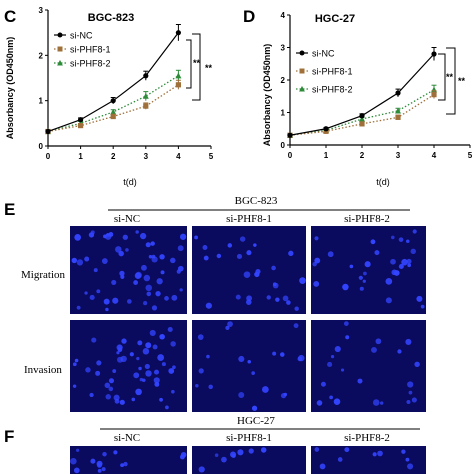  I want to click on panel-letter-c: C, so click(10, 16).